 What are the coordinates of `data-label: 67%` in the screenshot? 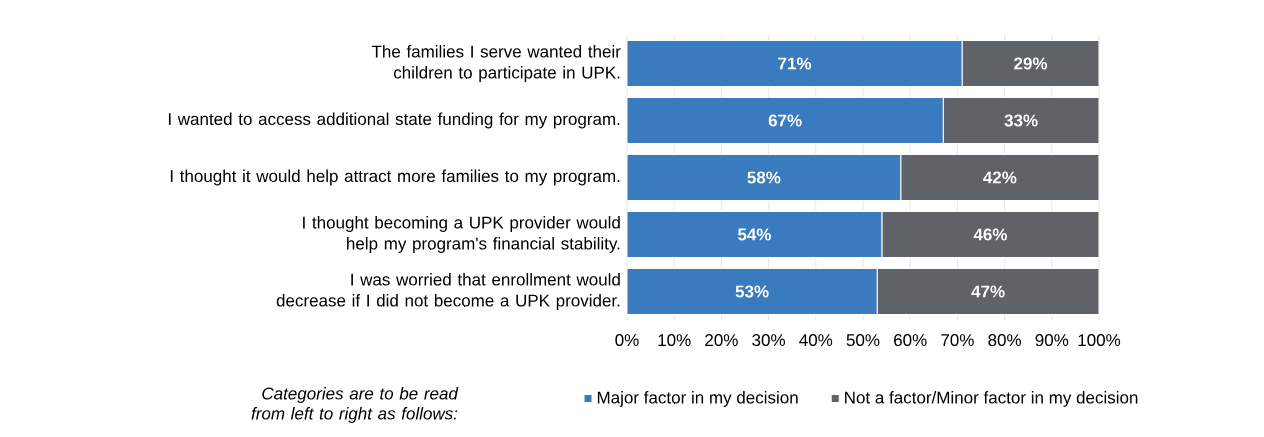 It's located at (785, 120).